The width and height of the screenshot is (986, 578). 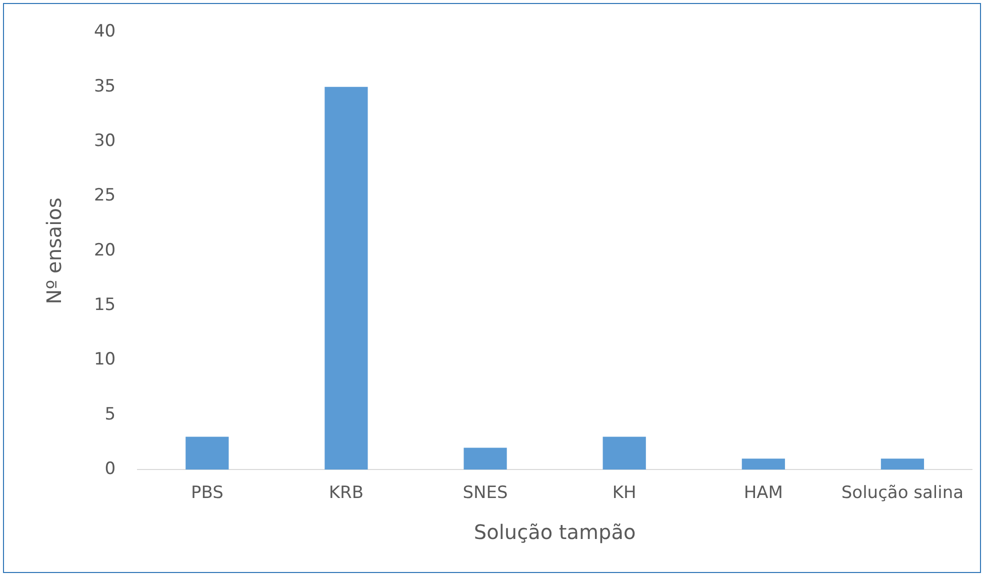 I want to click on y-tick-label: 30, so click(x=105, y=140).